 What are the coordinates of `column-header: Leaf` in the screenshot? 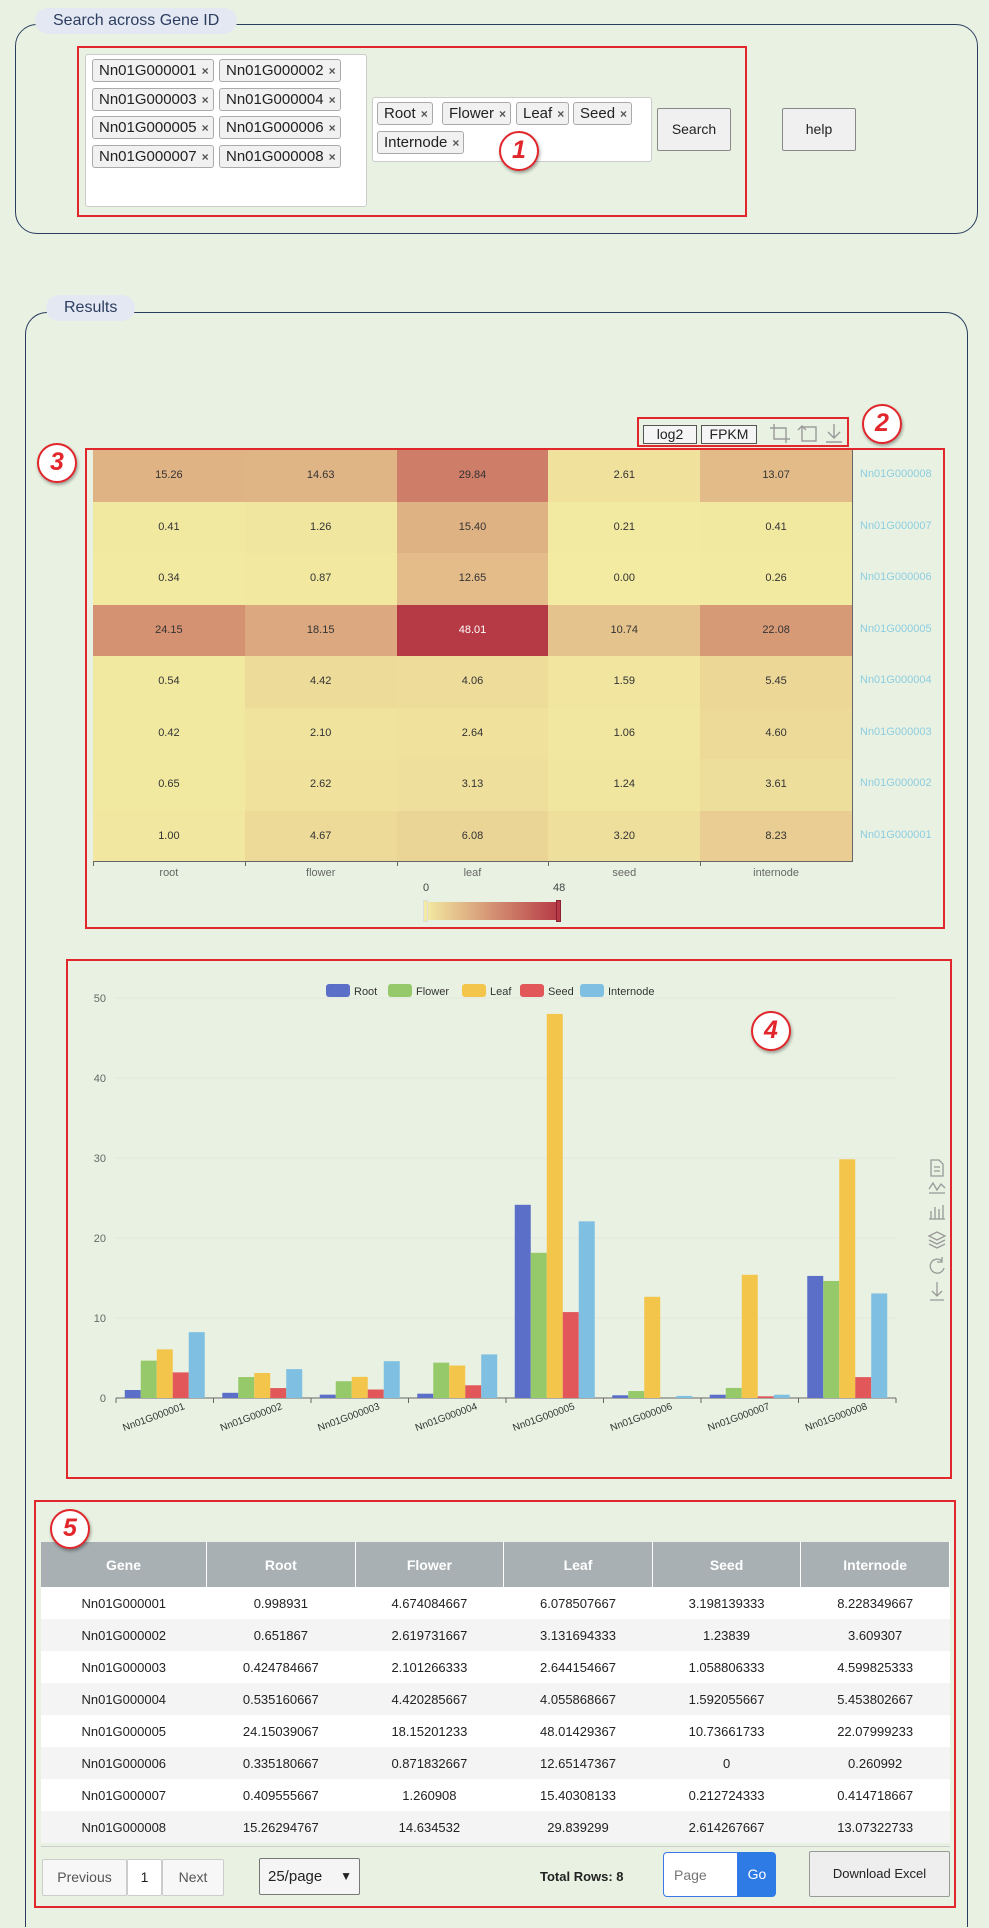 It's located at (578, 1564).